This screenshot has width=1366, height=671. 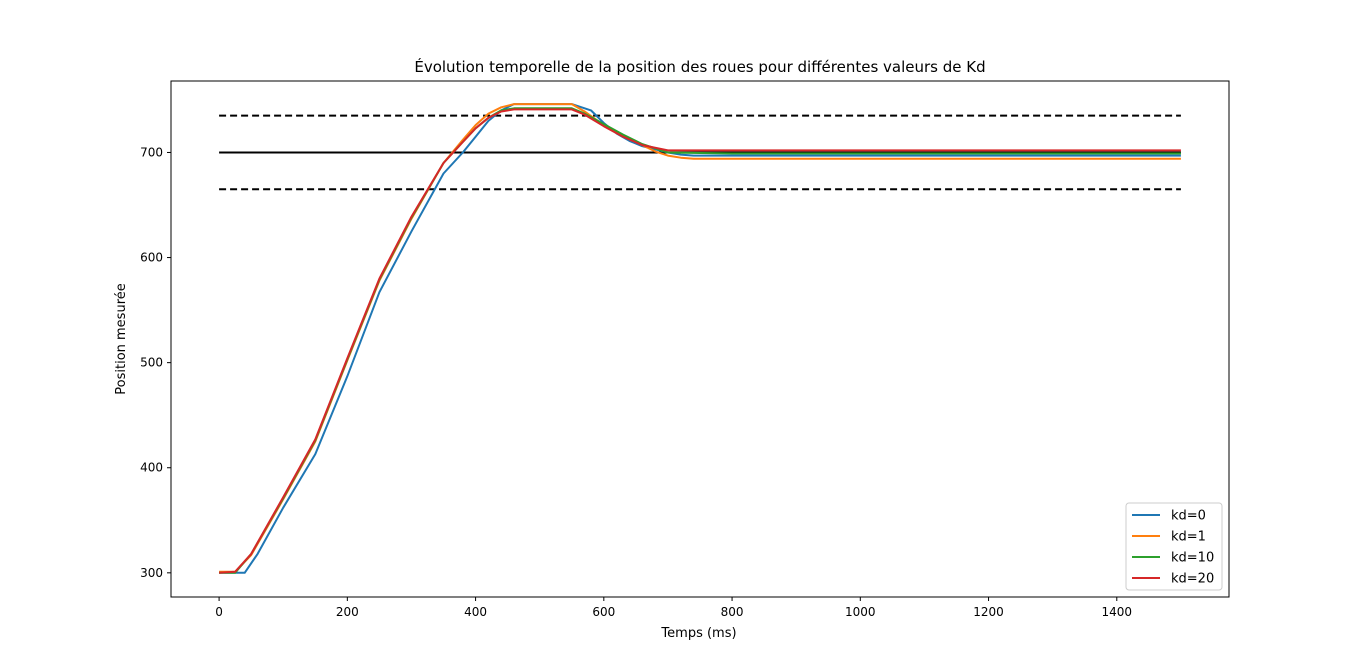 What do you see at coordinates (988, 612) in the screenshot?
I see `x-tick-label: 1200` at bounding box center [988, 612].